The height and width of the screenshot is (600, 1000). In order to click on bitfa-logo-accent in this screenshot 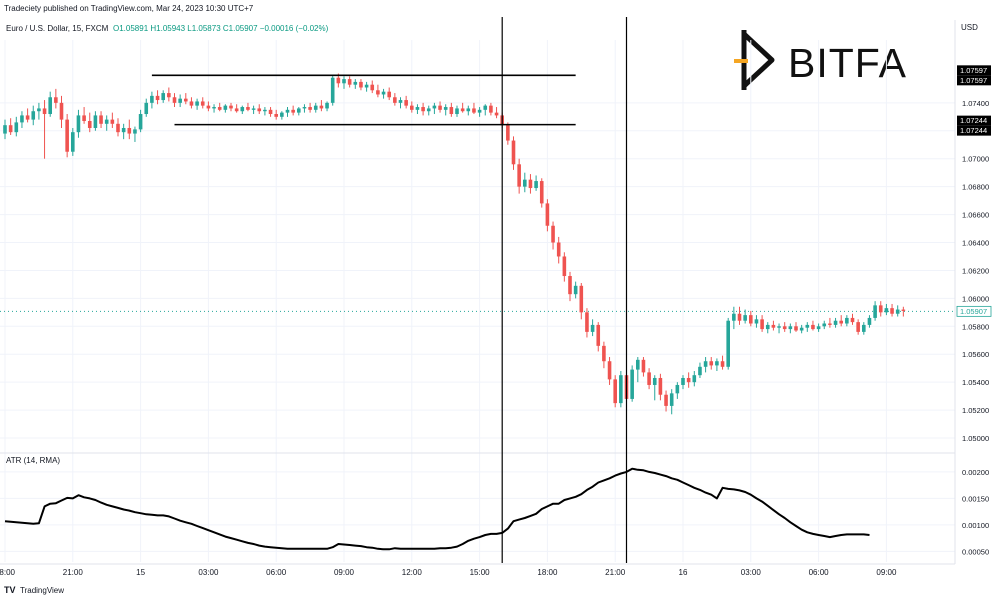, I will do `click(741, 61)`.